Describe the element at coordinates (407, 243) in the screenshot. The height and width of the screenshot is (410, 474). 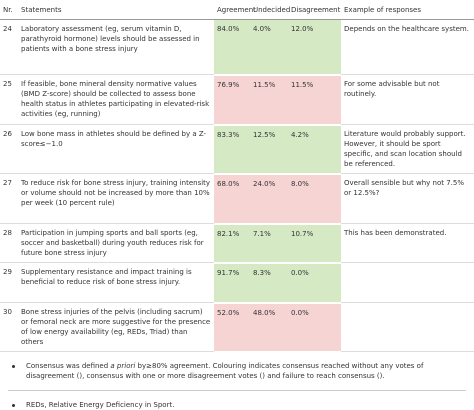
I see `example-cell: This has been demonstrated.` at that location.